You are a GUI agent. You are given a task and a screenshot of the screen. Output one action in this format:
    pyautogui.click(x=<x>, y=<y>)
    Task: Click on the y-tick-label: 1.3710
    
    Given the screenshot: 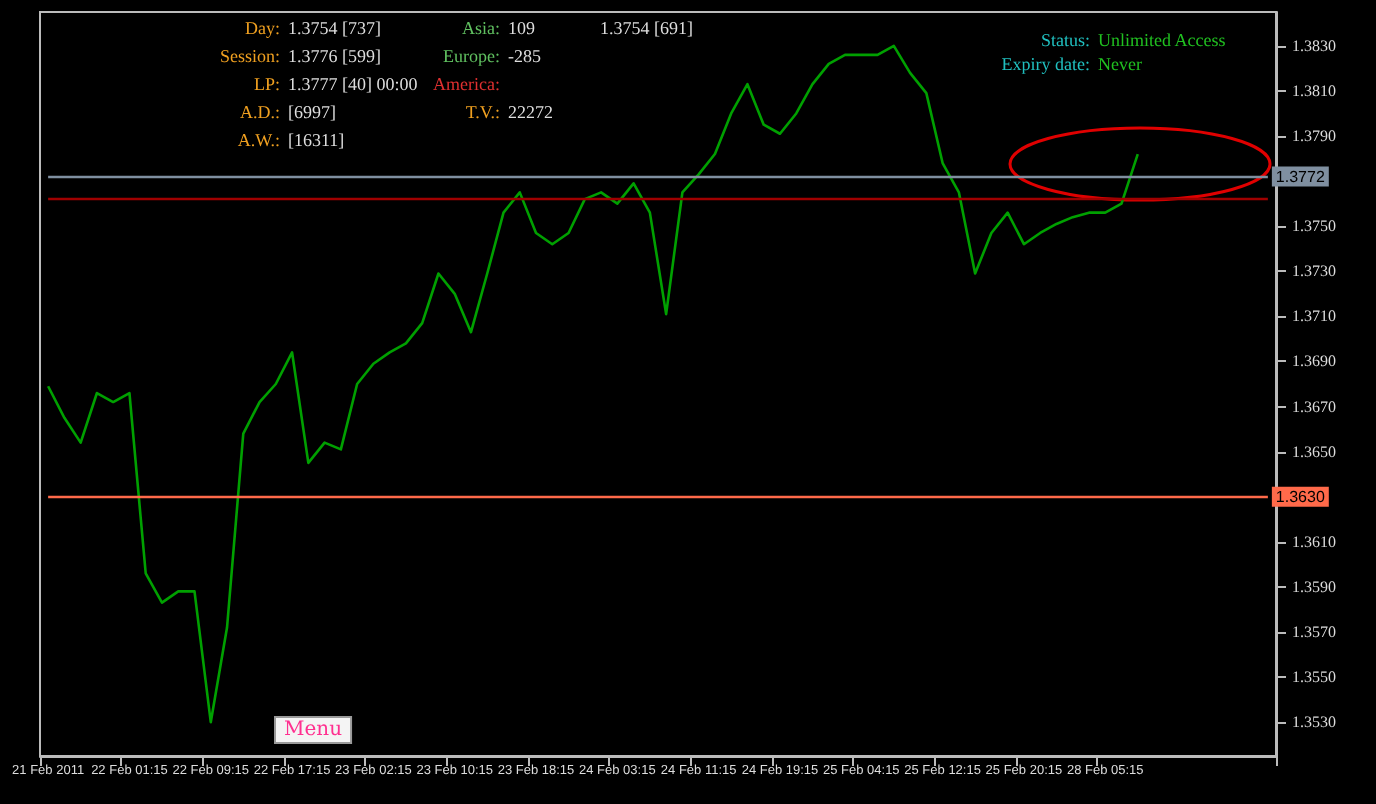 What is the action you would take?
    pyautogui.click(x=1314, y=316)
    